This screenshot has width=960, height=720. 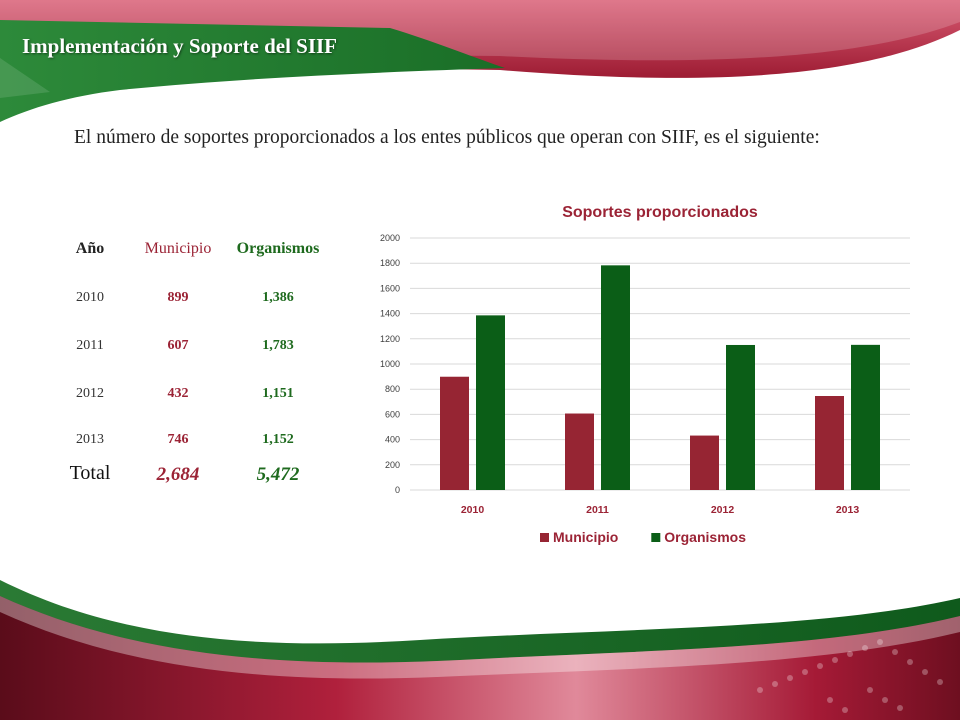 I want to click on y-tick-label: 0, so click(x=397, y=490).